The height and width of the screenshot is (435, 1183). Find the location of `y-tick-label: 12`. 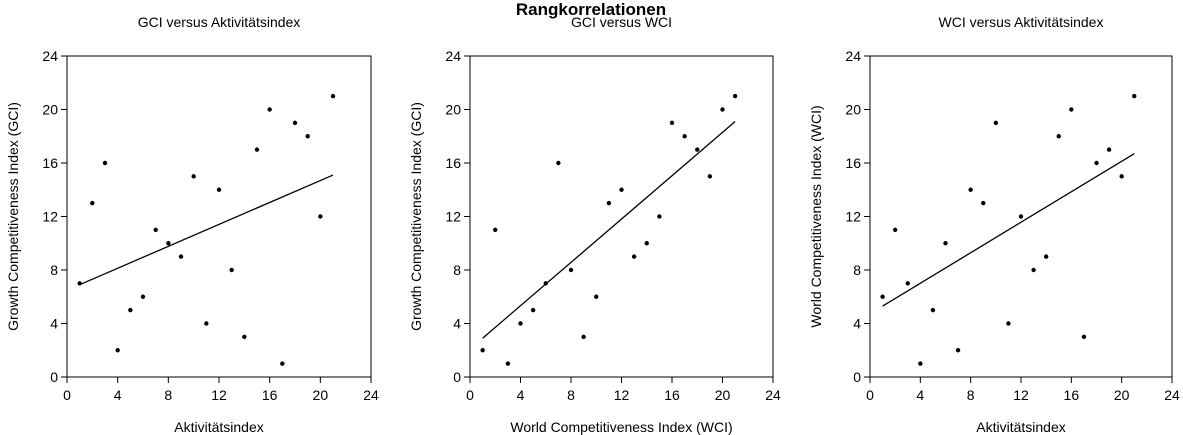

y-tick-label: 12 is located at coordinates (453, 217).